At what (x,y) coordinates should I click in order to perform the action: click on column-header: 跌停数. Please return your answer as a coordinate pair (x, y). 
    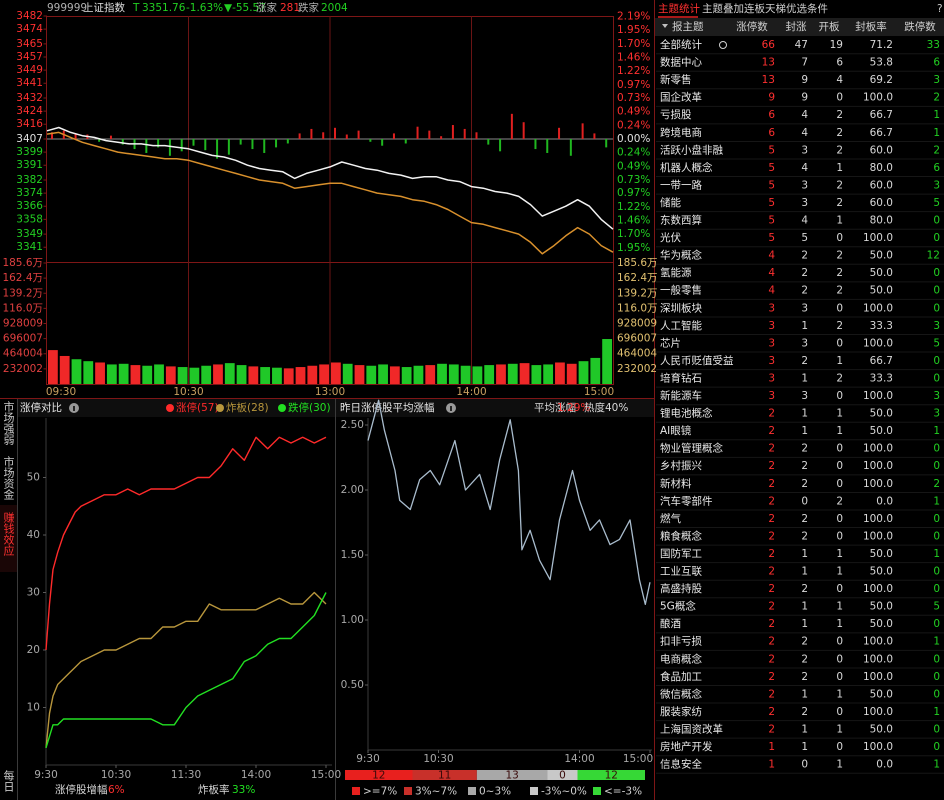
    Looking at the image, I should click on (920, 26).